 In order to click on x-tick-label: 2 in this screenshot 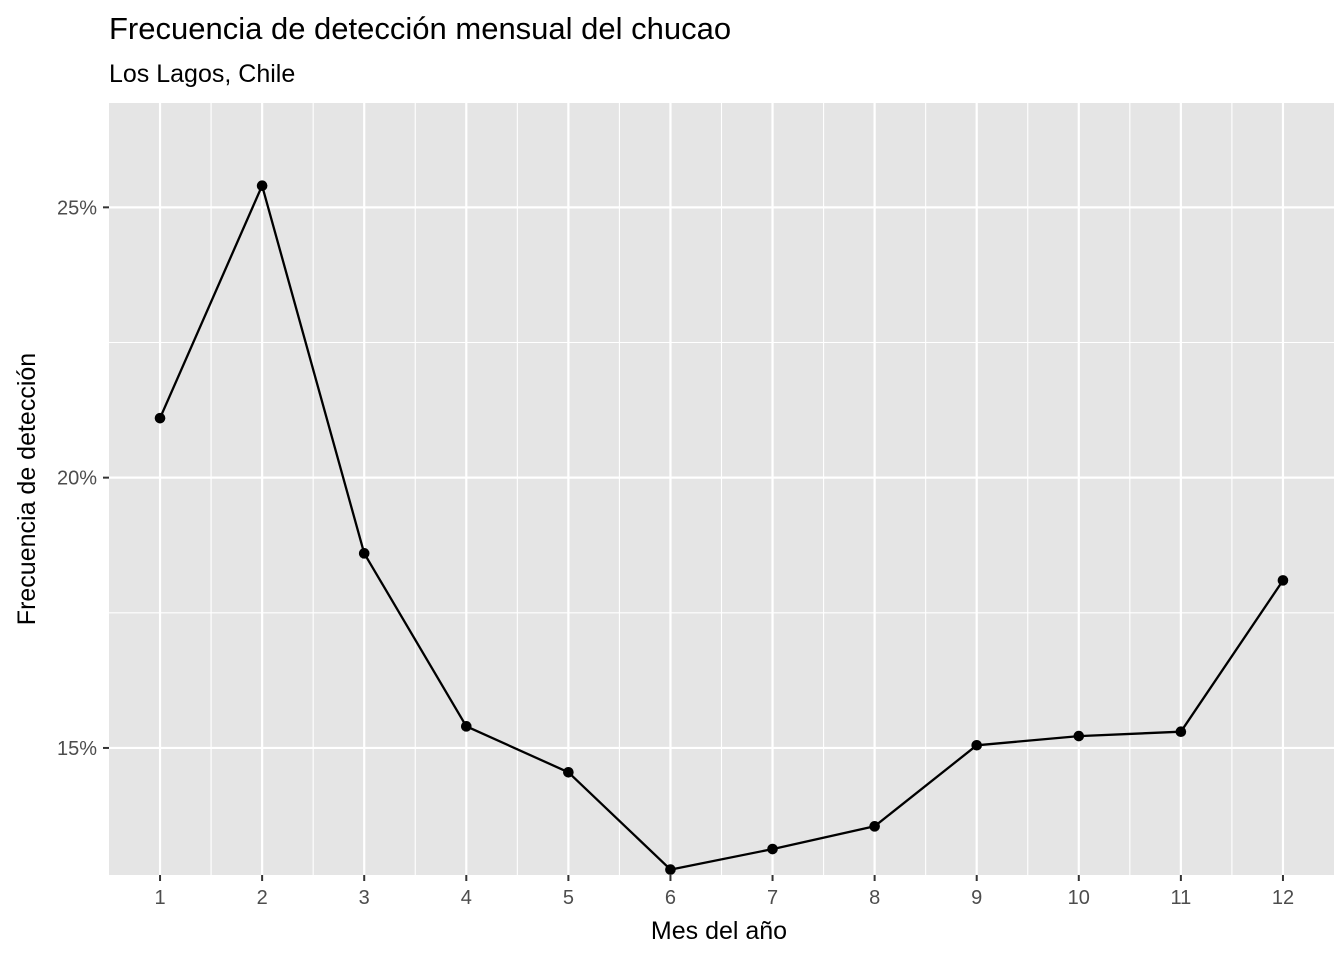, I will do `click(262, 898)`.